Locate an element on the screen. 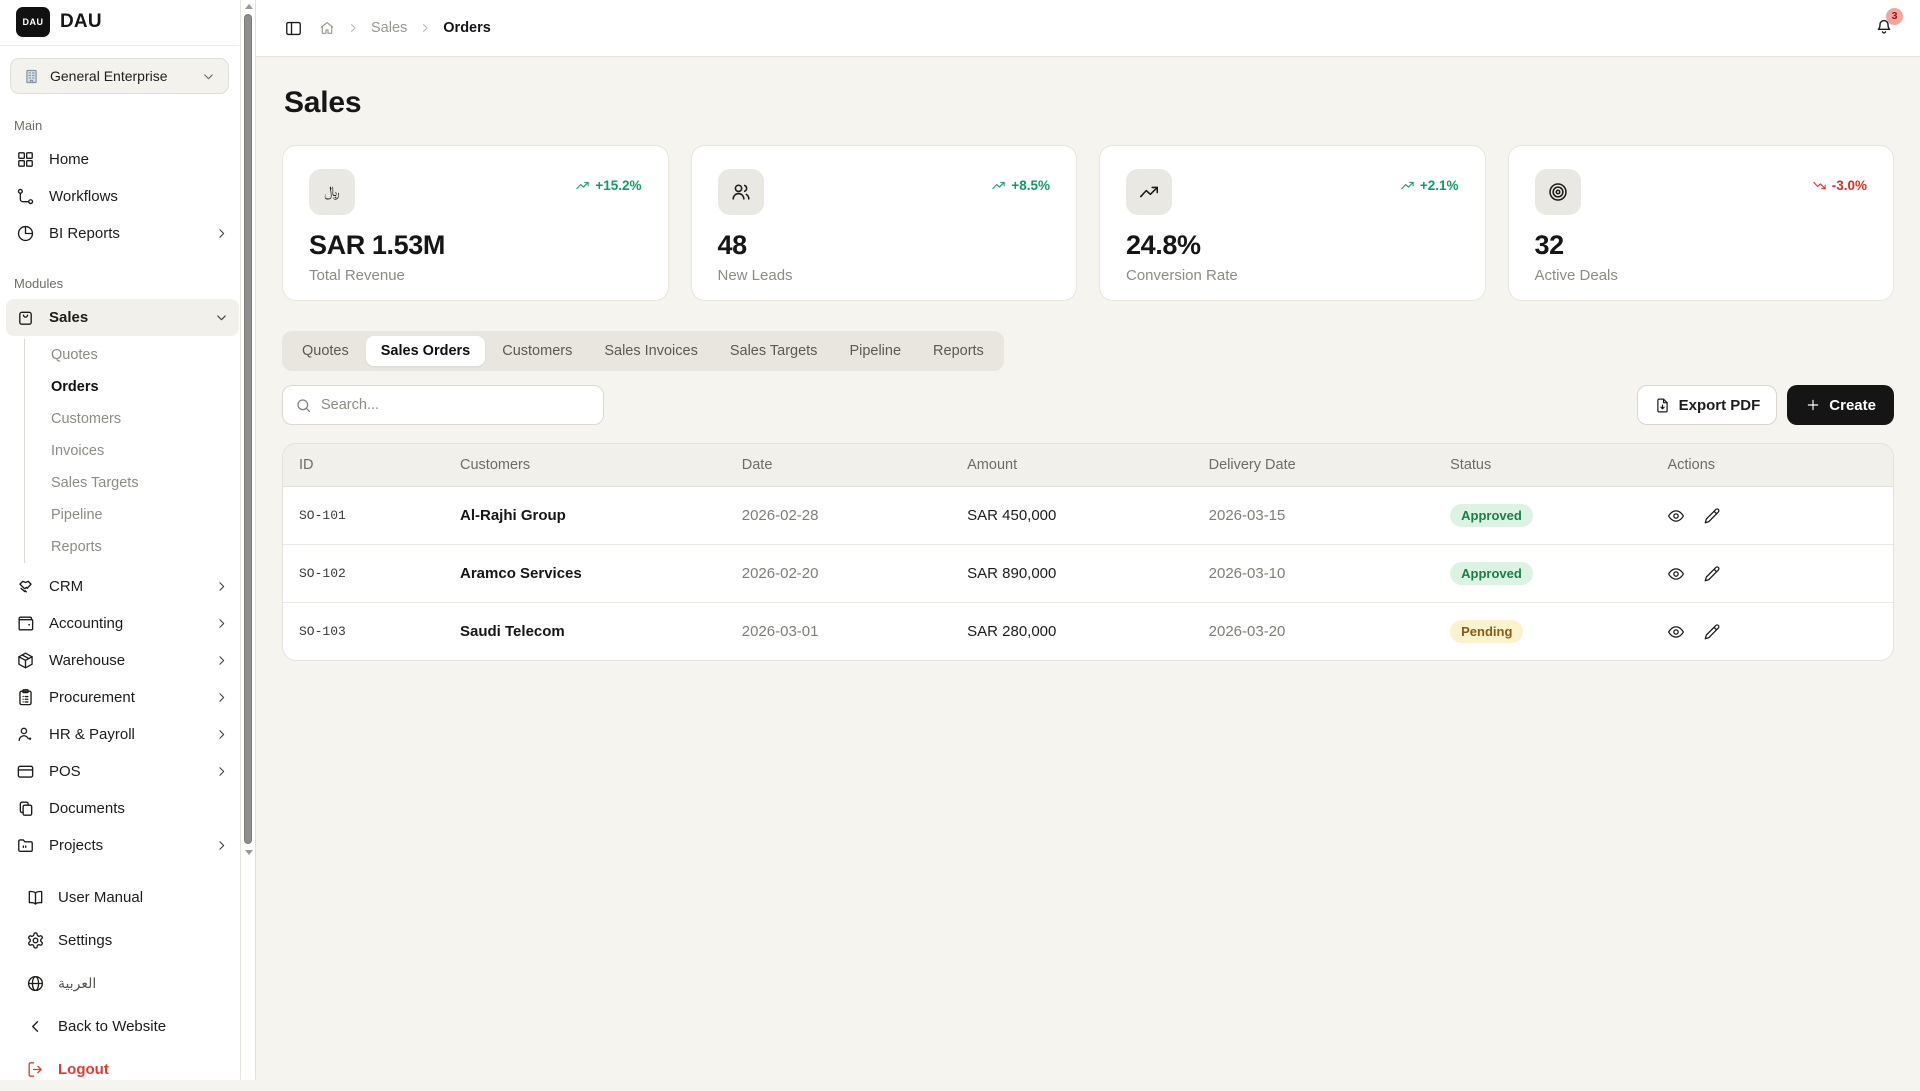 The height and width of the screenshot is (1091, 1920). order-customer: Al-Rajhi Group is located at coordinates (585, 515).